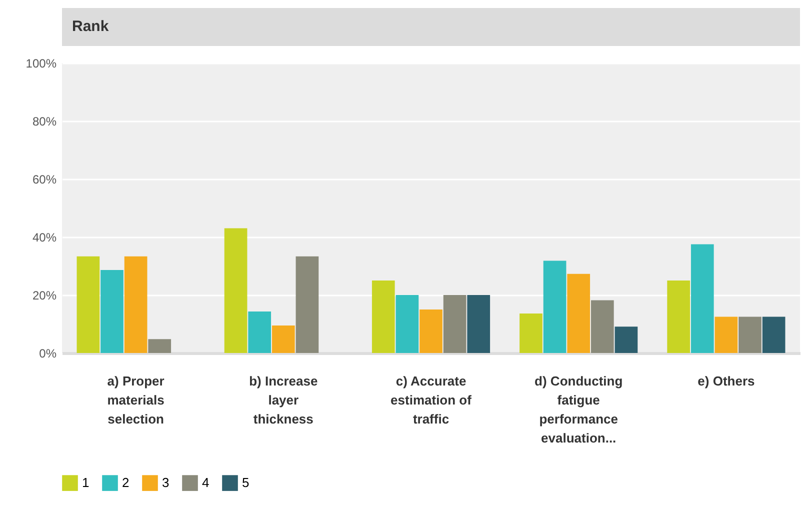 Image resolution: width=804 pixels, height=507 pixels. Describe the element at coordinates (246, 482) in the screenshot. I see `legend-label: 5` at that location.